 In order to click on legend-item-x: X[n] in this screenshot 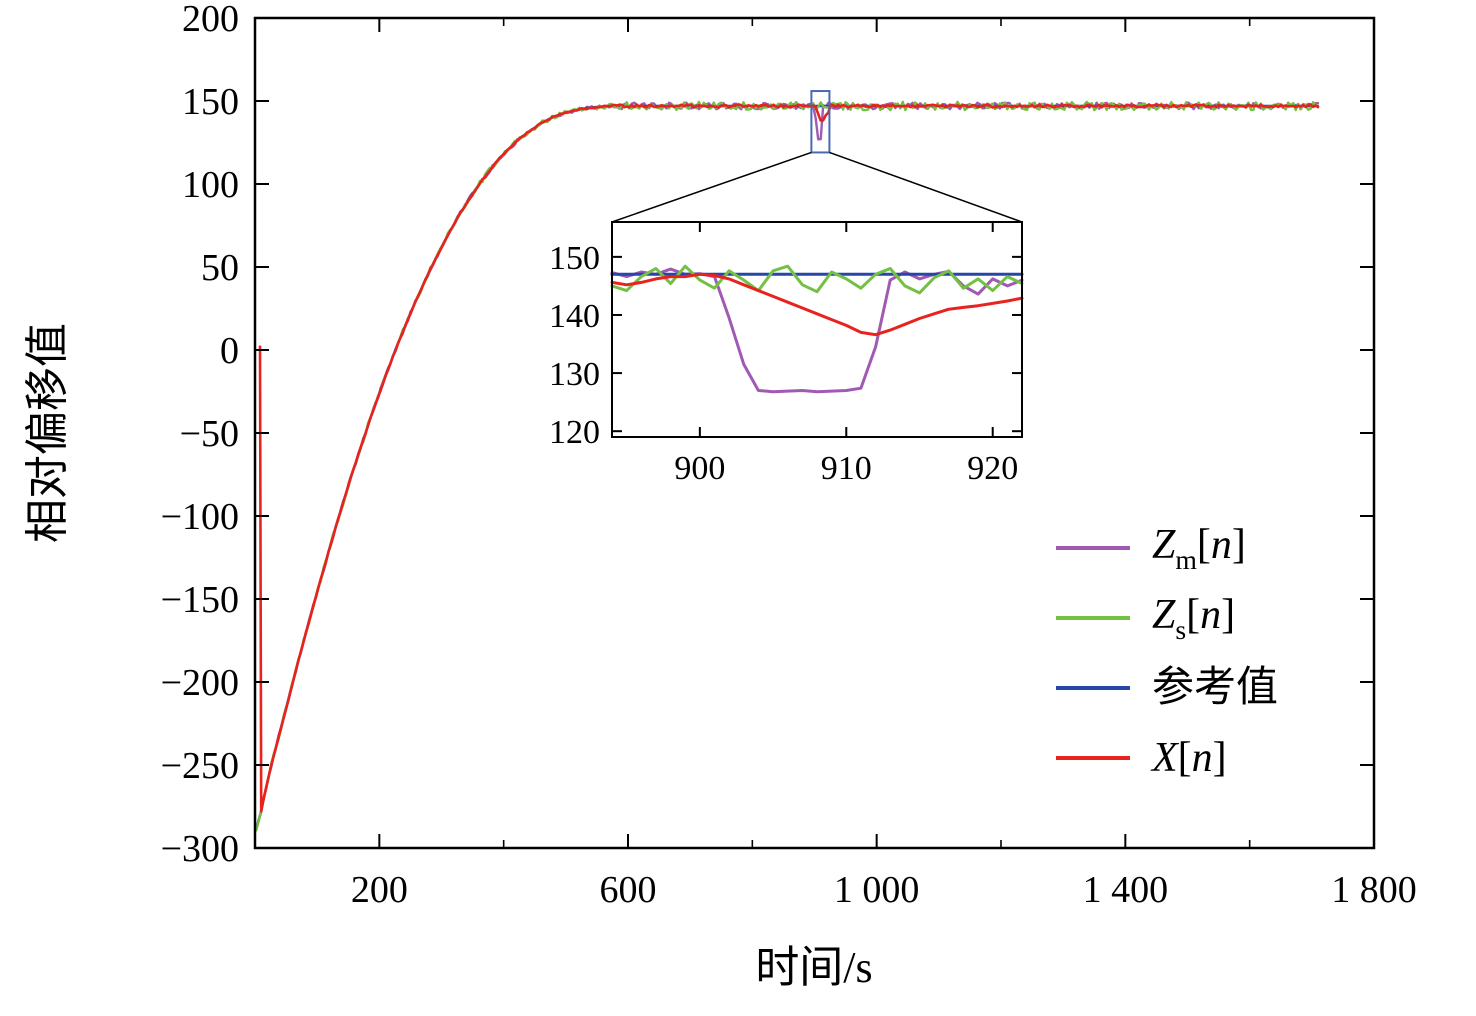, I will do `click(1167, 758)`.